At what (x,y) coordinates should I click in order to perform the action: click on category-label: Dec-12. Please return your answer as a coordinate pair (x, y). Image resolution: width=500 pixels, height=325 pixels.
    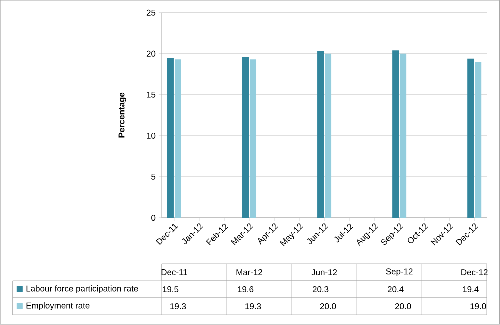
    Looking at the image, I should click on (475, 273).